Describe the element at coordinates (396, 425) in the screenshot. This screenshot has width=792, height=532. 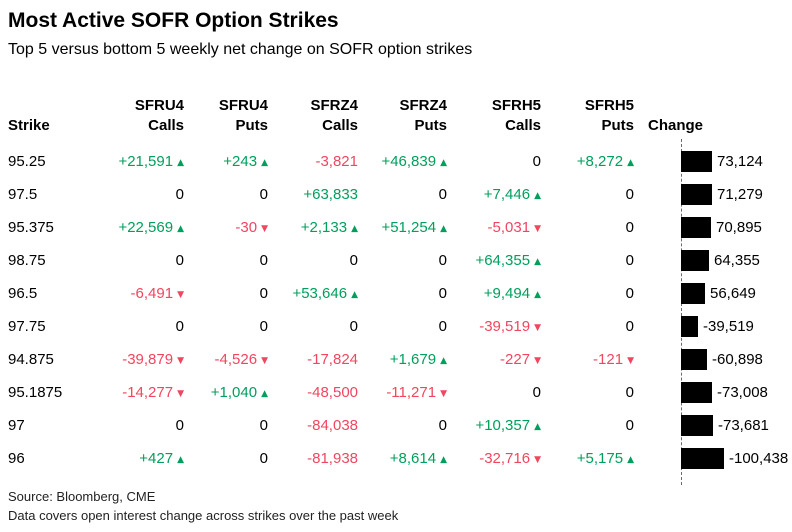
I see `table-row: 97 0 0 -84,038 0 +10,357 ▲ 0 -73,681` at that location.